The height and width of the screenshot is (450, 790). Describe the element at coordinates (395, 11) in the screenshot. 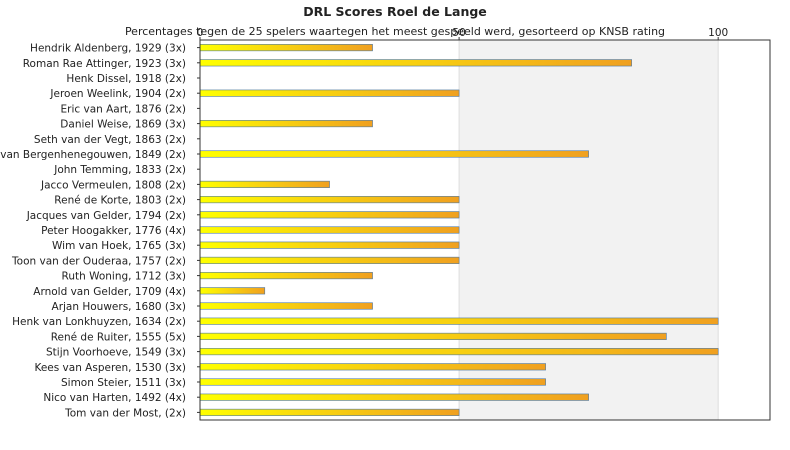

I see `chart-title: DRL Scores Roel de Lange` at that location.